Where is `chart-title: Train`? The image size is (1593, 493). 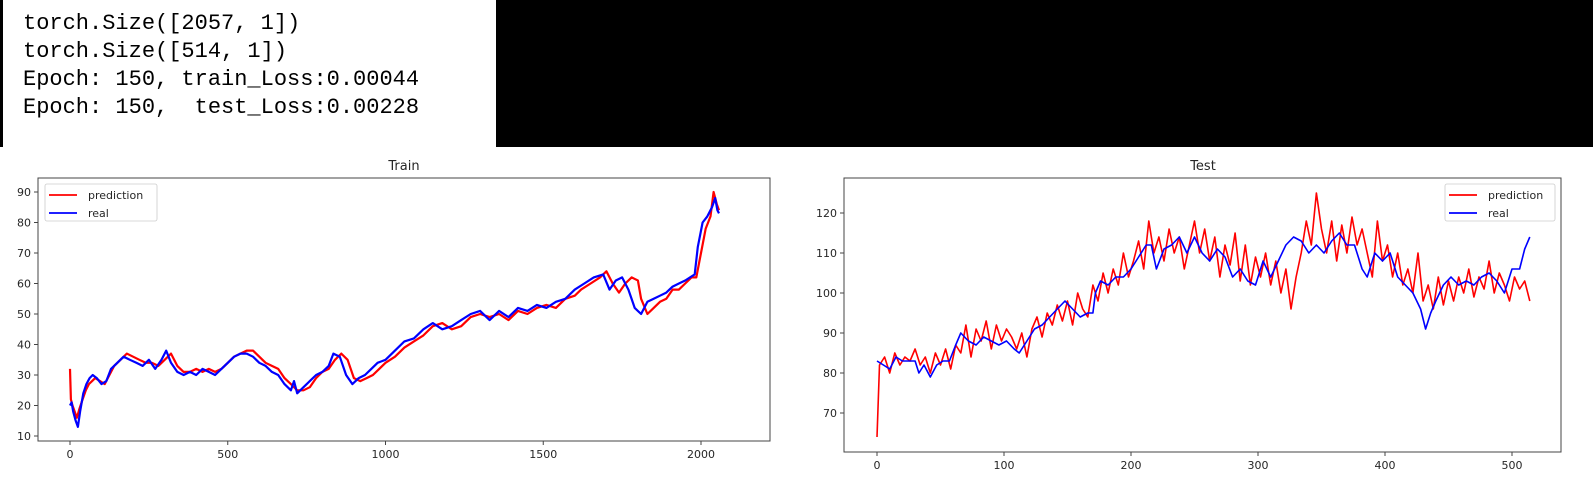 chart-title: Train is located at coordinates (403, 166).